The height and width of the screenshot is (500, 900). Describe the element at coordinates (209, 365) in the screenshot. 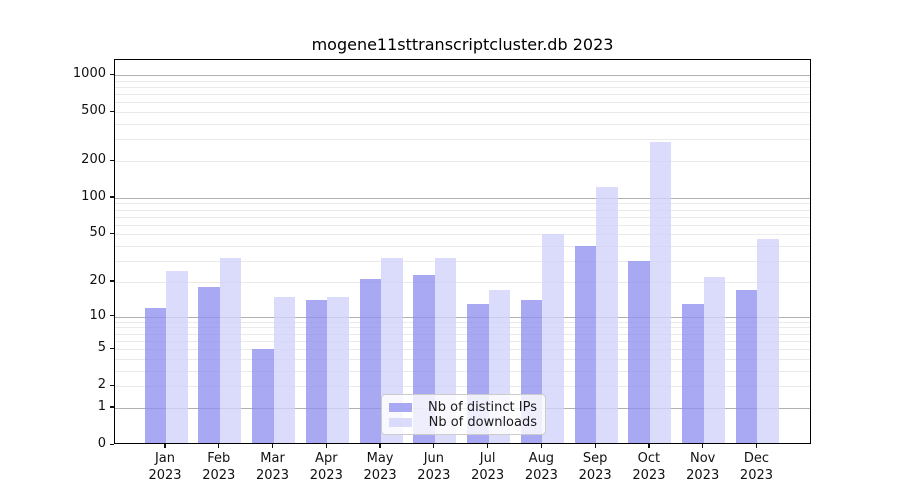

I see `bar-nb-of-distinct-ips-feb` at that location.